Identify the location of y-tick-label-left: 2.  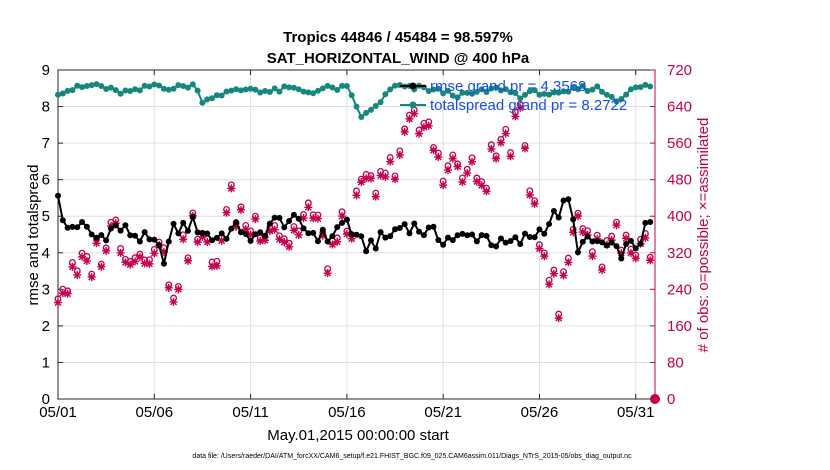
(46, 326).